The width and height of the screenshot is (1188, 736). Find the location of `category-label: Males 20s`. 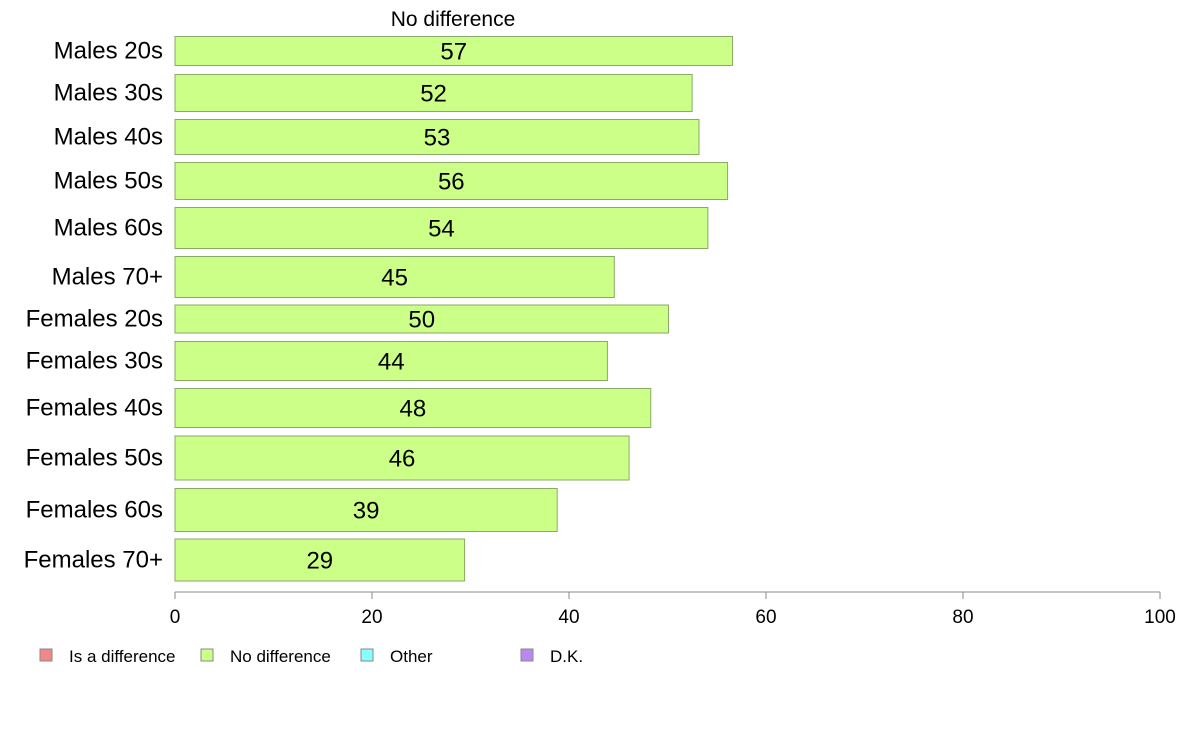

category-label: Males 20s is located at coordinates (108, 51).